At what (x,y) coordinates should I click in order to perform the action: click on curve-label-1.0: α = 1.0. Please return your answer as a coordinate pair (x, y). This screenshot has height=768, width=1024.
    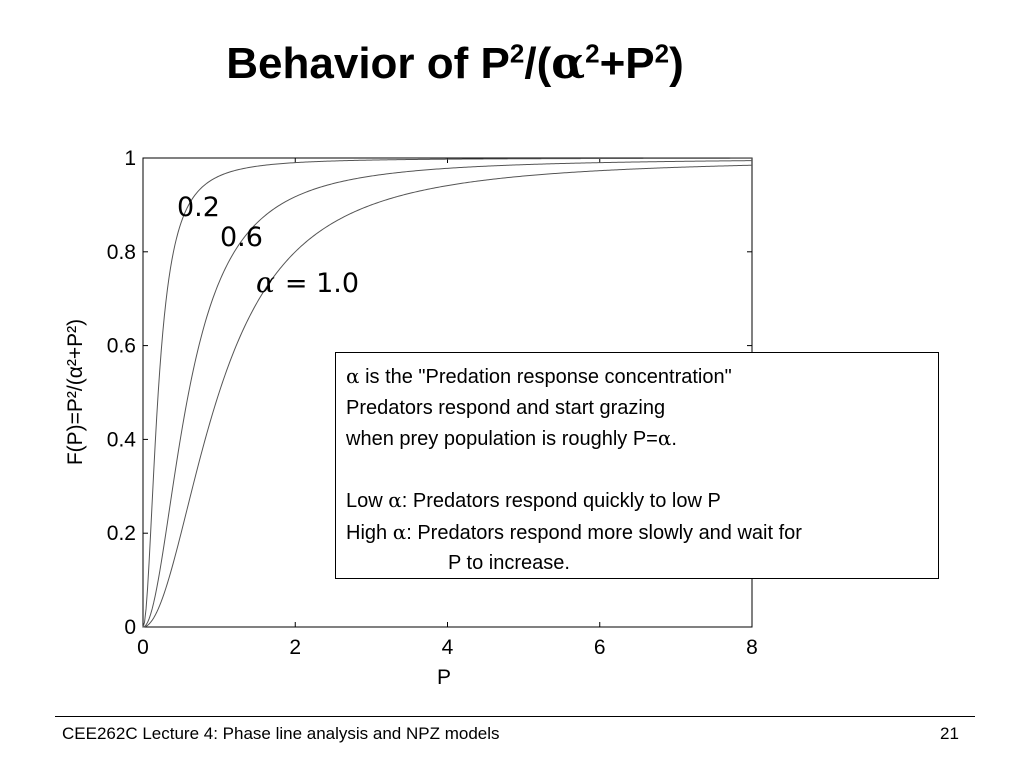
    Looking at the image, I should click on (307, 282).